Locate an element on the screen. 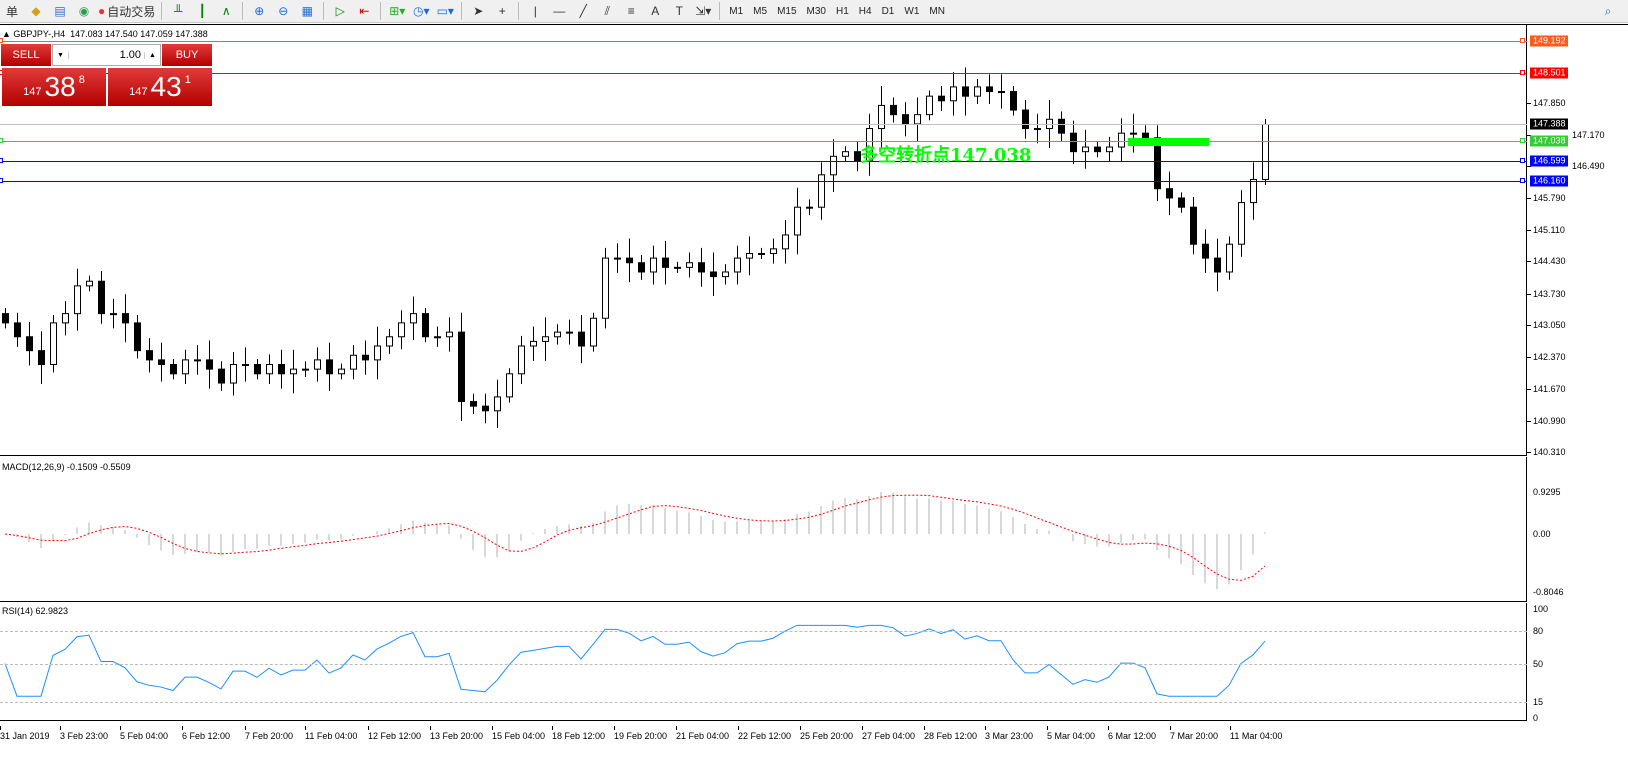  sell-price: 147 38 8 is located at coordinates (54, 87).